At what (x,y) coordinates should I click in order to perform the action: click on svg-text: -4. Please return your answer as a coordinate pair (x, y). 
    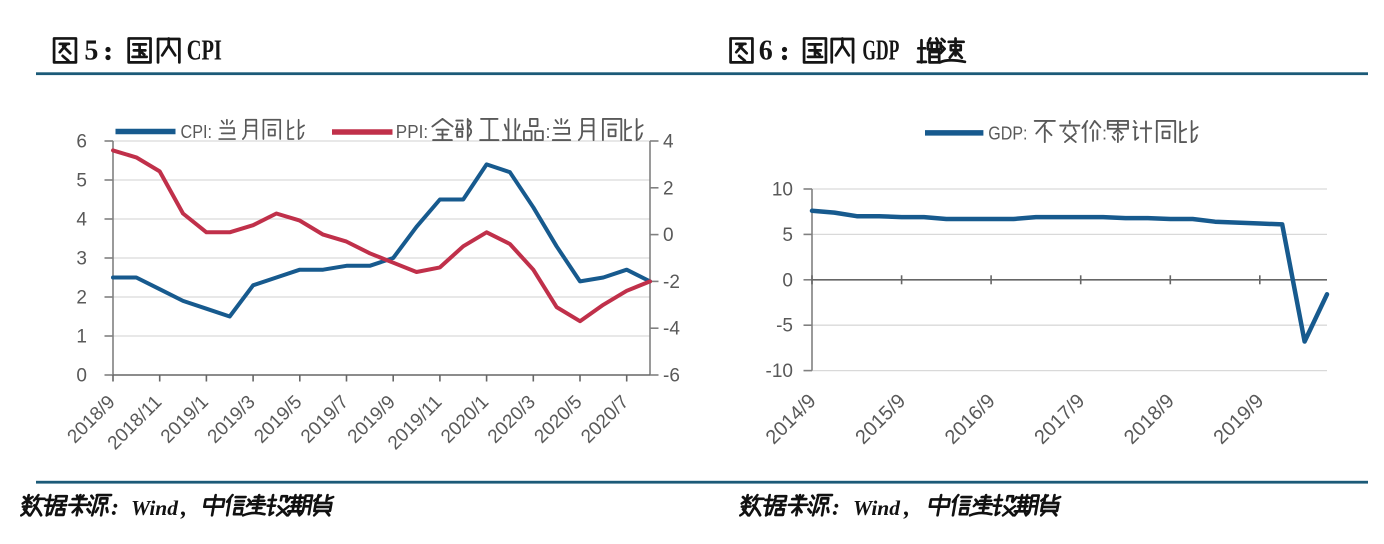
    Looking at the image, I should click on (671, 329).